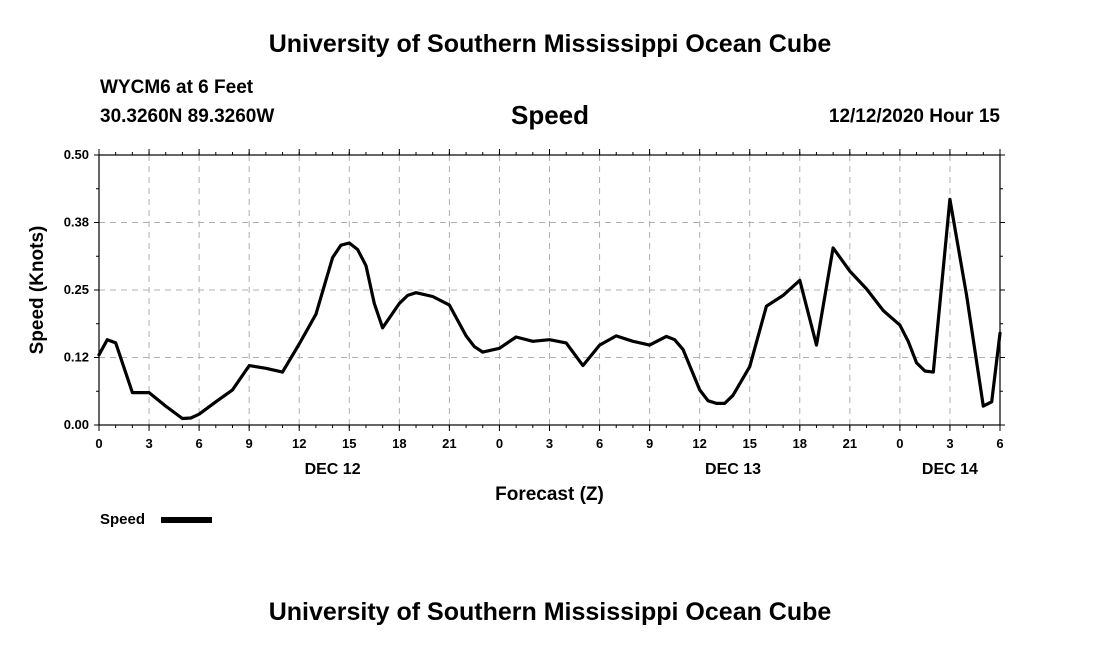  What do you see at coordinates (733, 469) in the screenshot?
I see `date-label: DEC 13` at bounding box center [733, 469].